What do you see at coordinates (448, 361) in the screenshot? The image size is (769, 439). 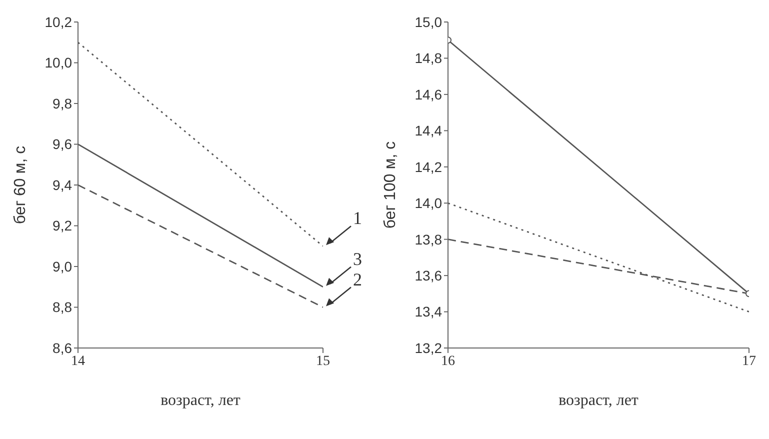 I see `x-tick-label: 16` at bounding box center [448, 361].